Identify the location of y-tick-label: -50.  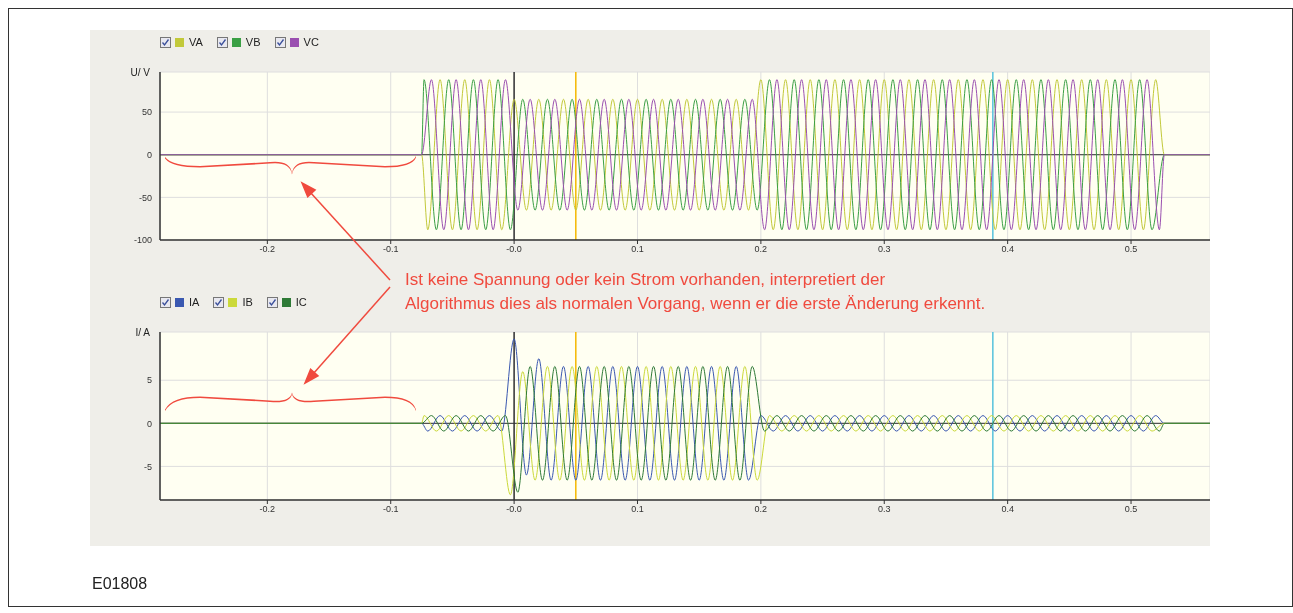
(145, 197).